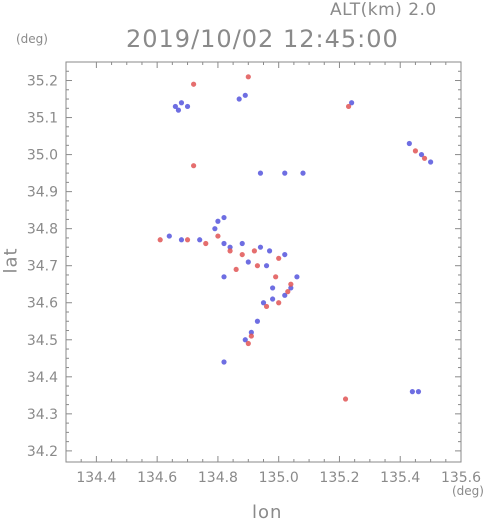 The image size is (491, 523). I want to click on y-tick-label: 34.6, so click(42, 304).